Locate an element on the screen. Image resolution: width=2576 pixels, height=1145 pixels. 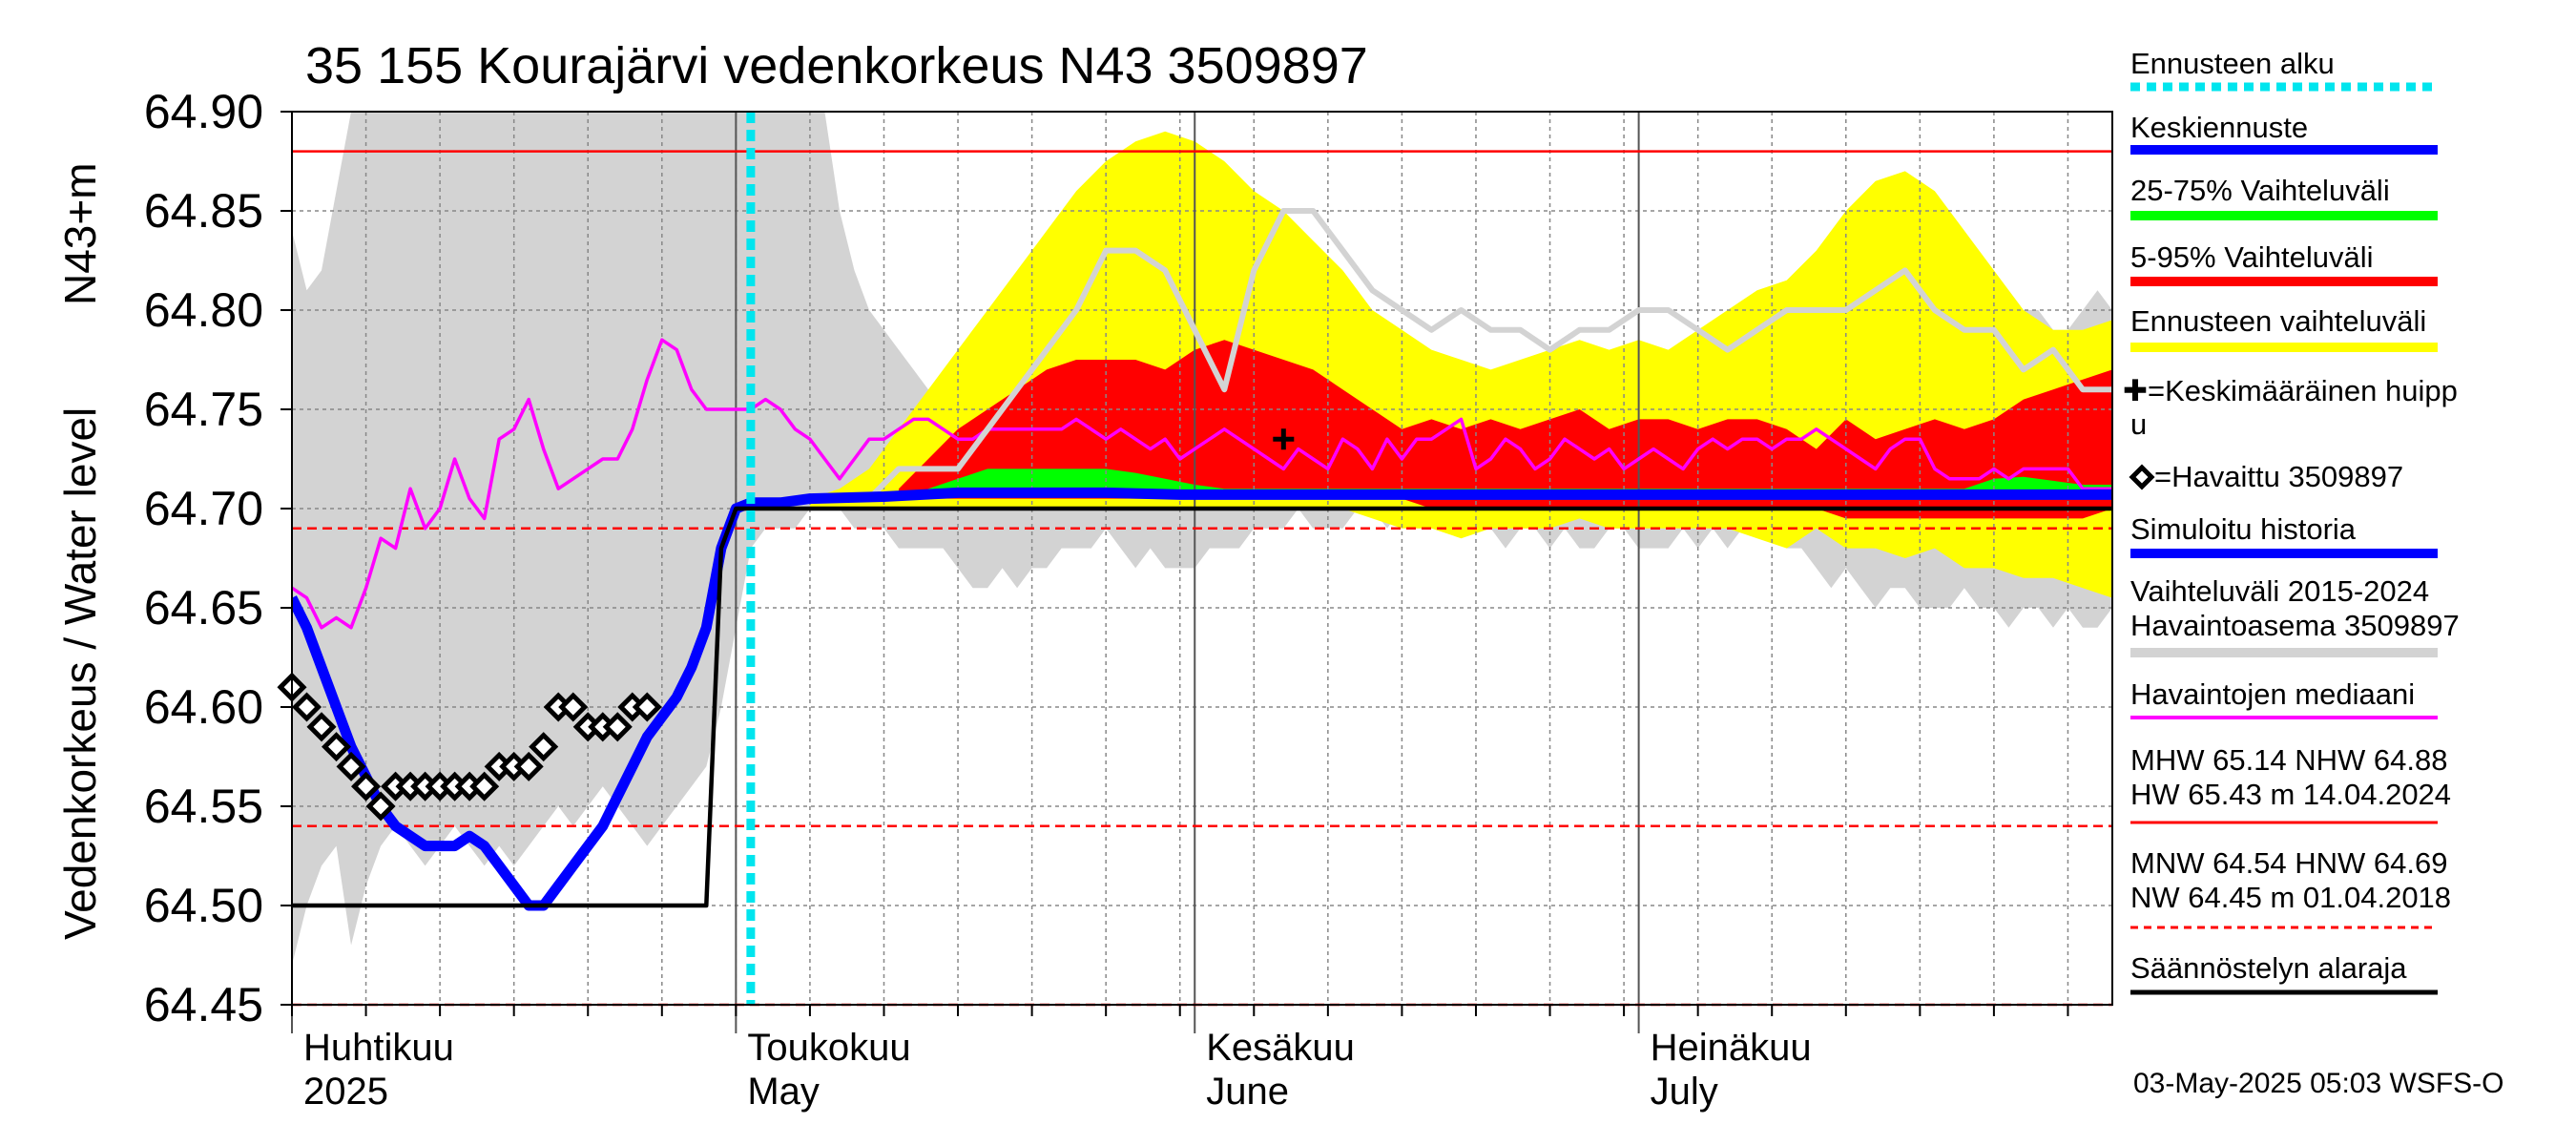
y-tick-label: 64.55 is located at coordinates (203, 806).